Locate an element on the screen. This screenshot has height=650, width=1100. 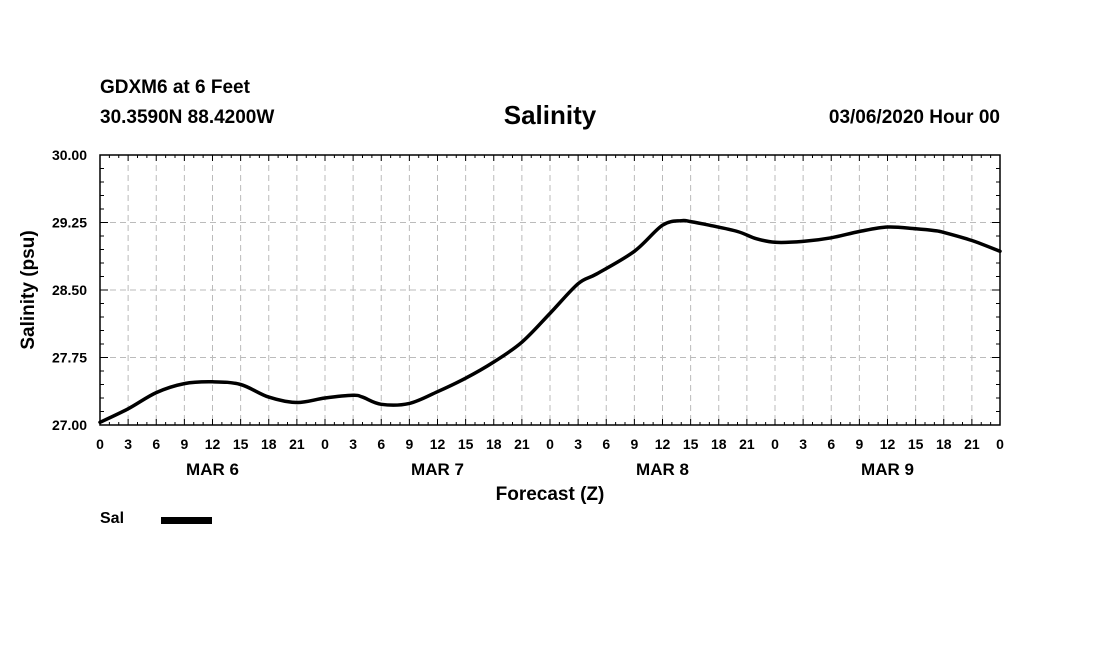
x-axis-label: Forecast (Z) is located at coordinates (550, 494).